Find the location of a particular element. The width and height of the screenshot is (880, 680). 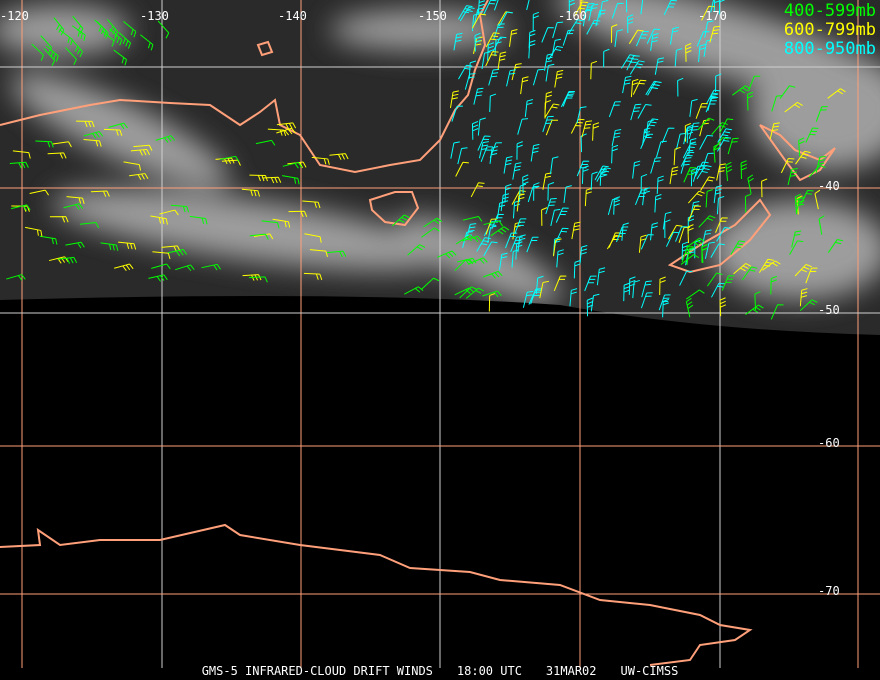

lat-label: -70 is located at coordinates (829, 591).